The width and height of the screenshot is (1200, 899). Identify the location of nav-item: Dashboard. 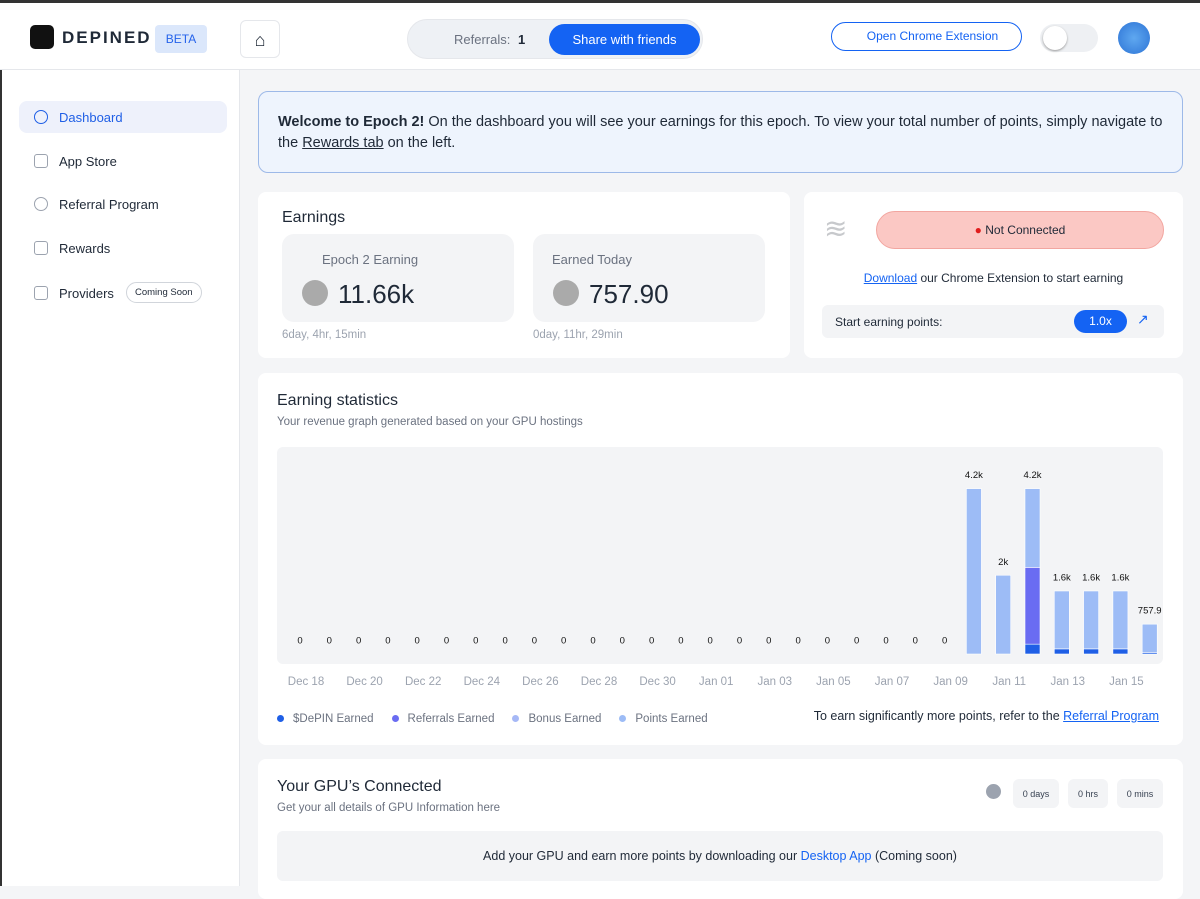
(123, 117).